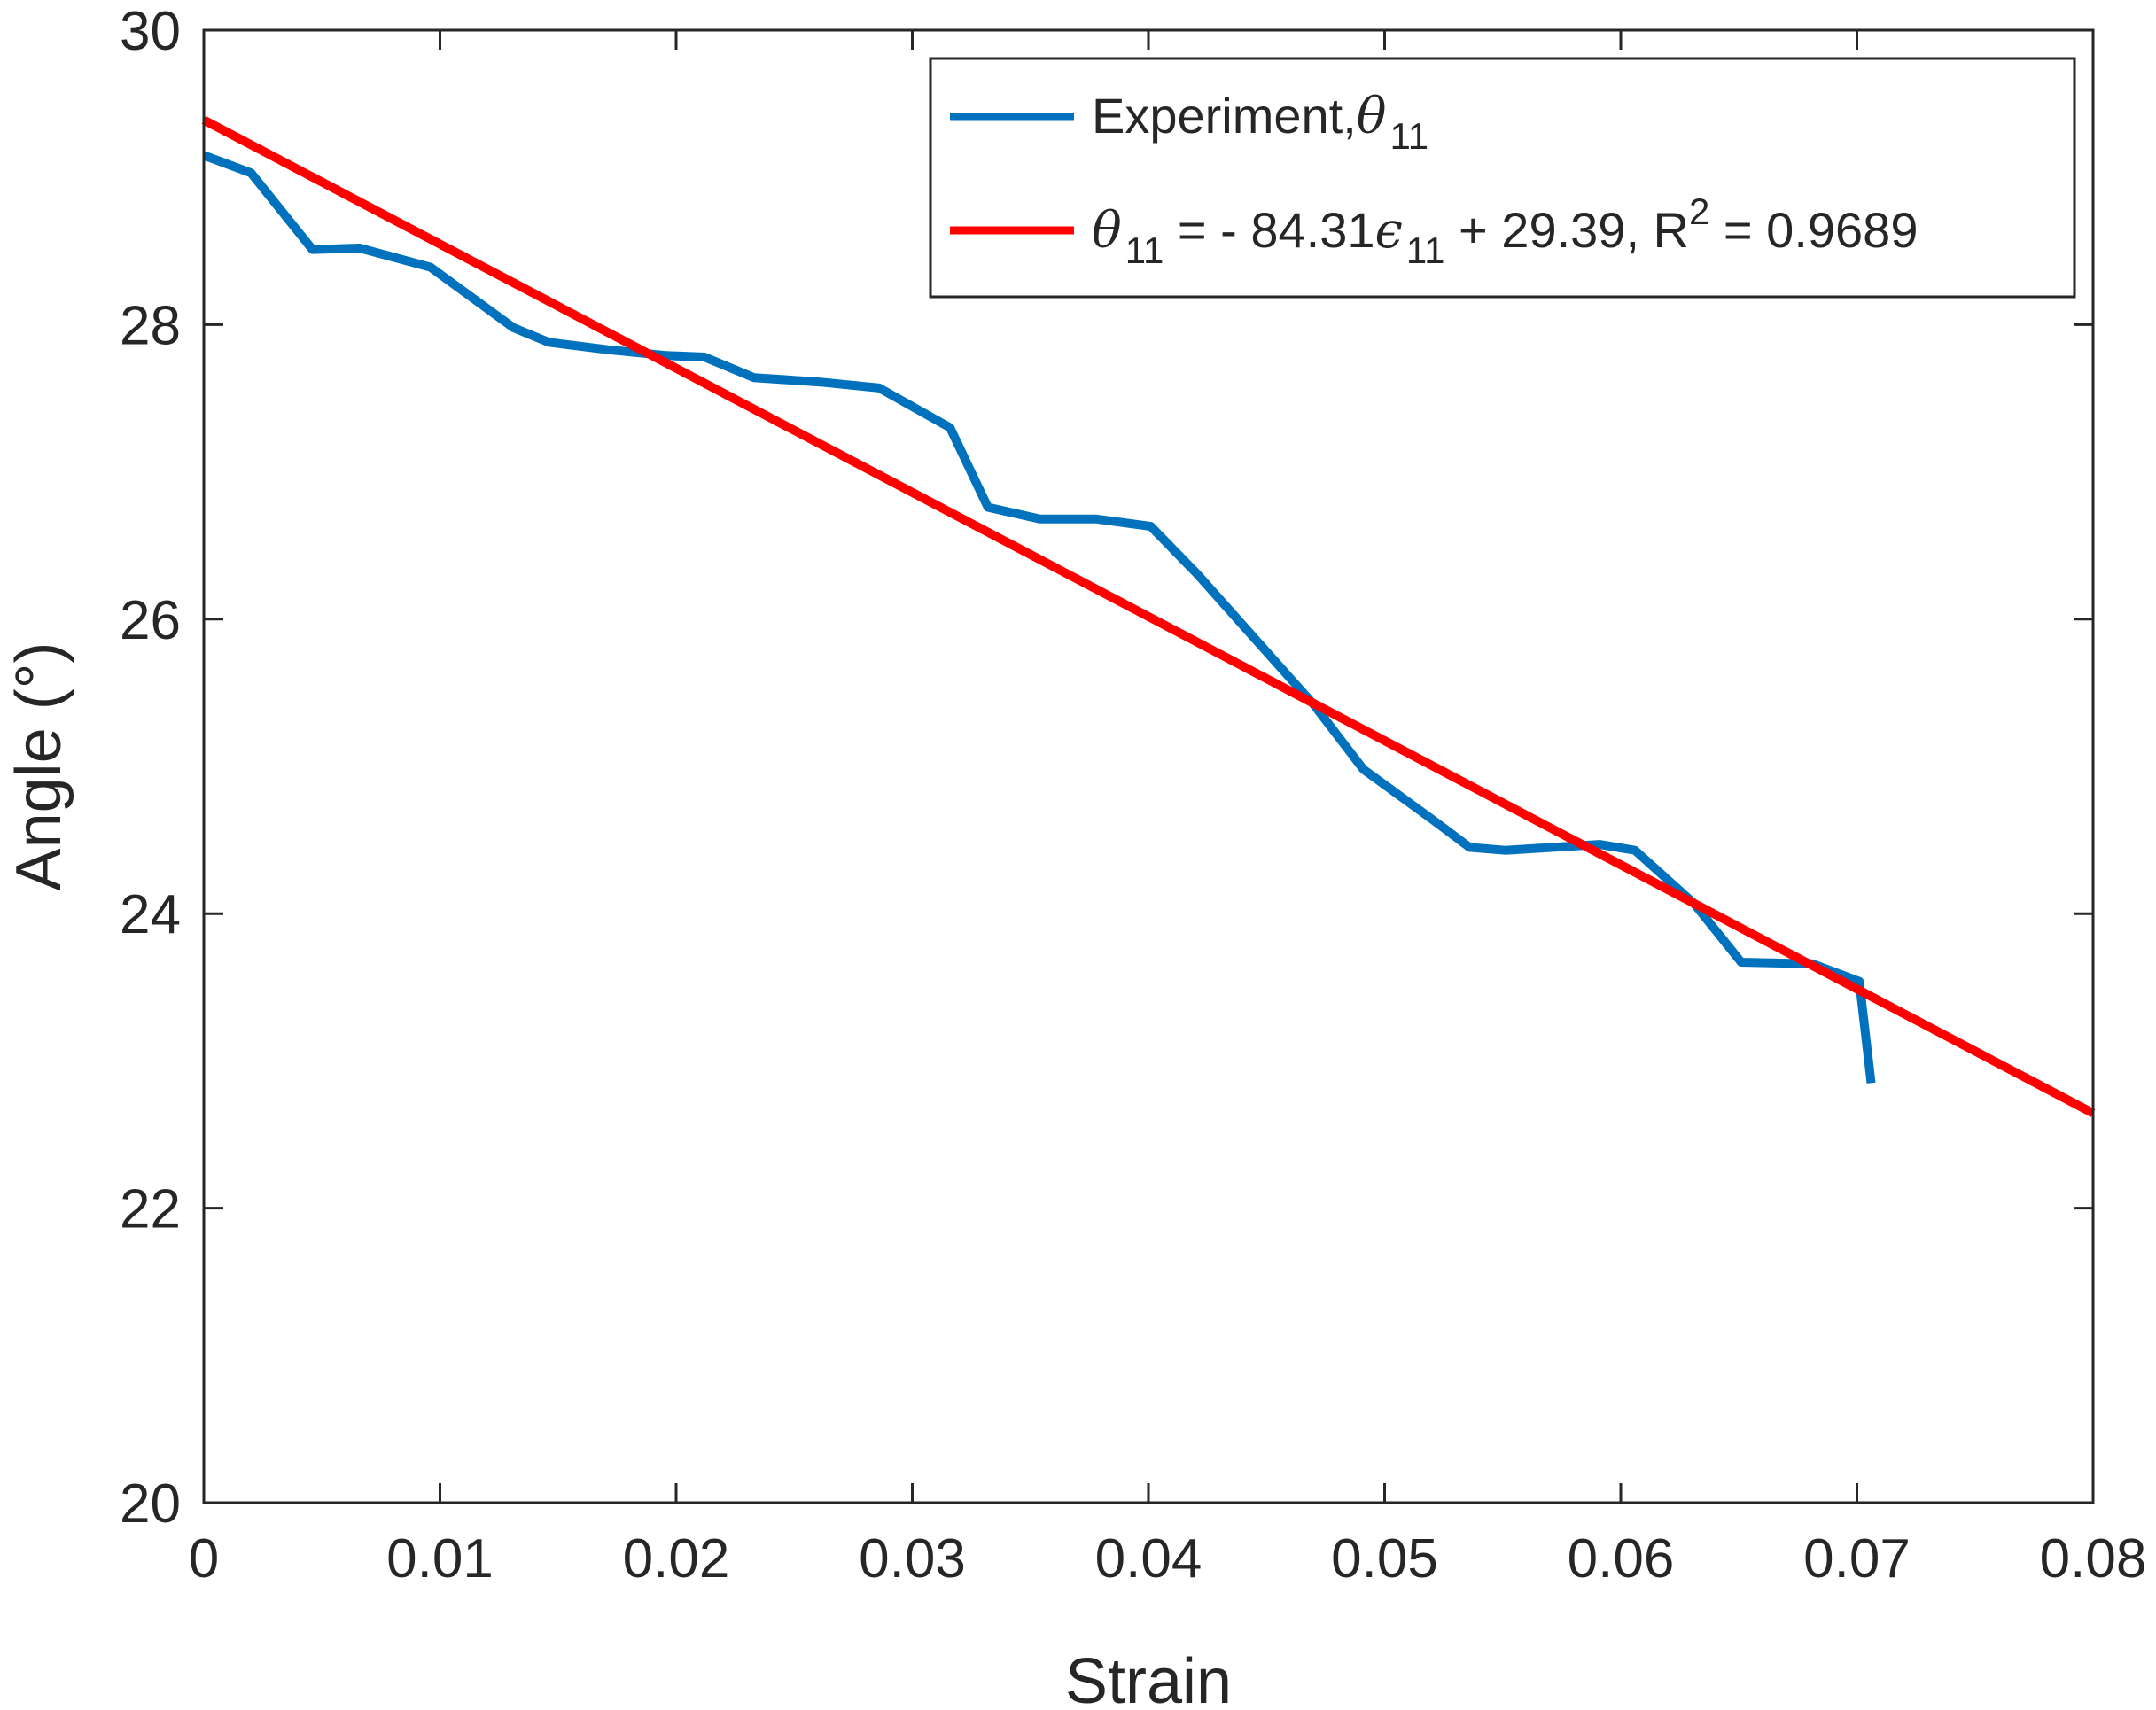 The width and height of the screenshot is (2156, 1710). I want to click on x-tick-label: 0.02, so click(676, 1559).